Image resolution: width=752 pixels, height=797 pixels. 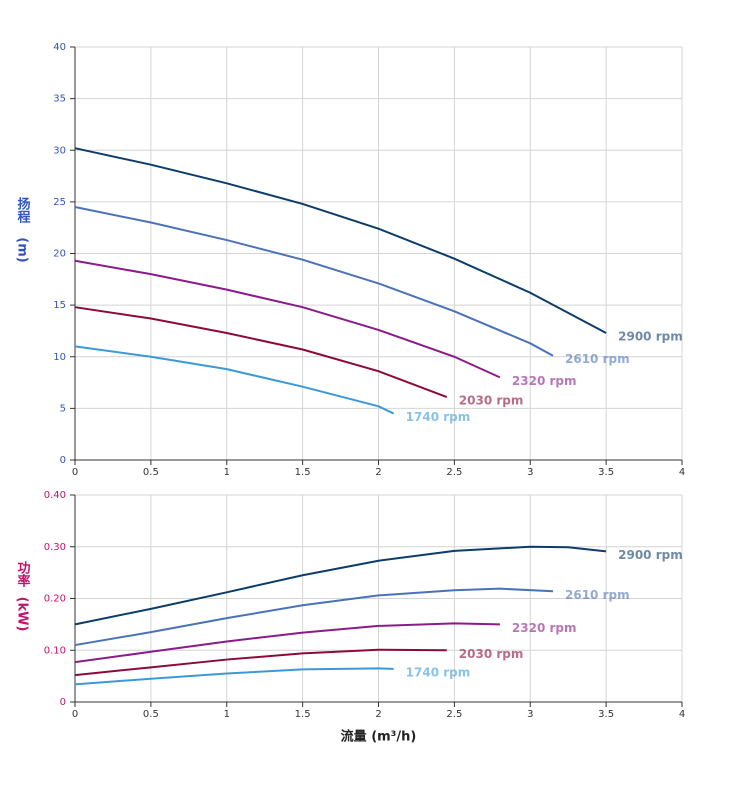 I want to click on y-tick-label: 0.30, so click(x=55, y=547).